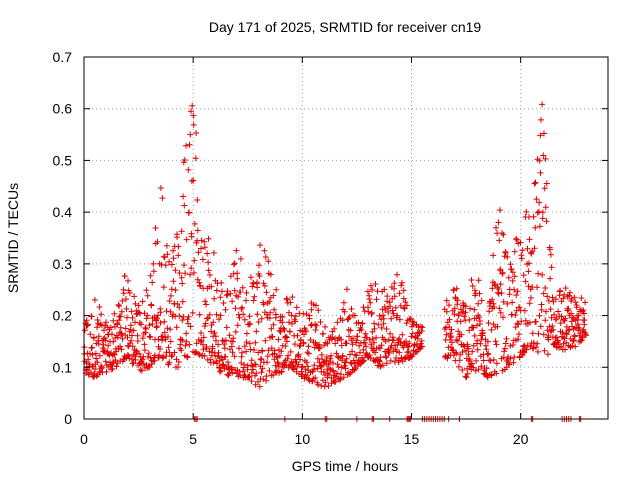 The height and width of the screenshot is (480, 640). What do you see at coordinates (63, 109) in the screenshot?
I see `y-tick-label: 0.6` at bounding box center [63, 109].